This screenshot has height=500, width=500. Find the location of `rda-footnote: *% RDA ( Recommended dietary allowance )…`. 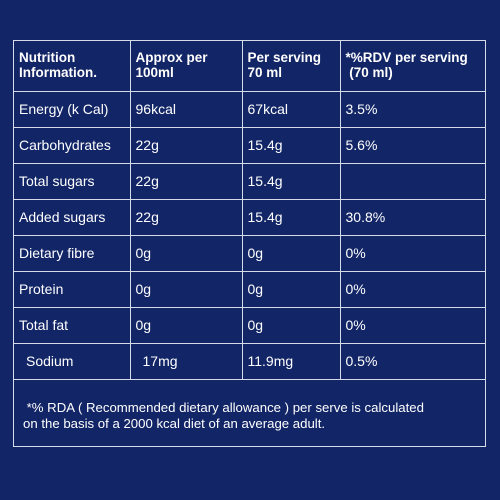

rda-footnote: *% RDA ( Recommended dietary allowance )… is located at coordinates (253, 416).